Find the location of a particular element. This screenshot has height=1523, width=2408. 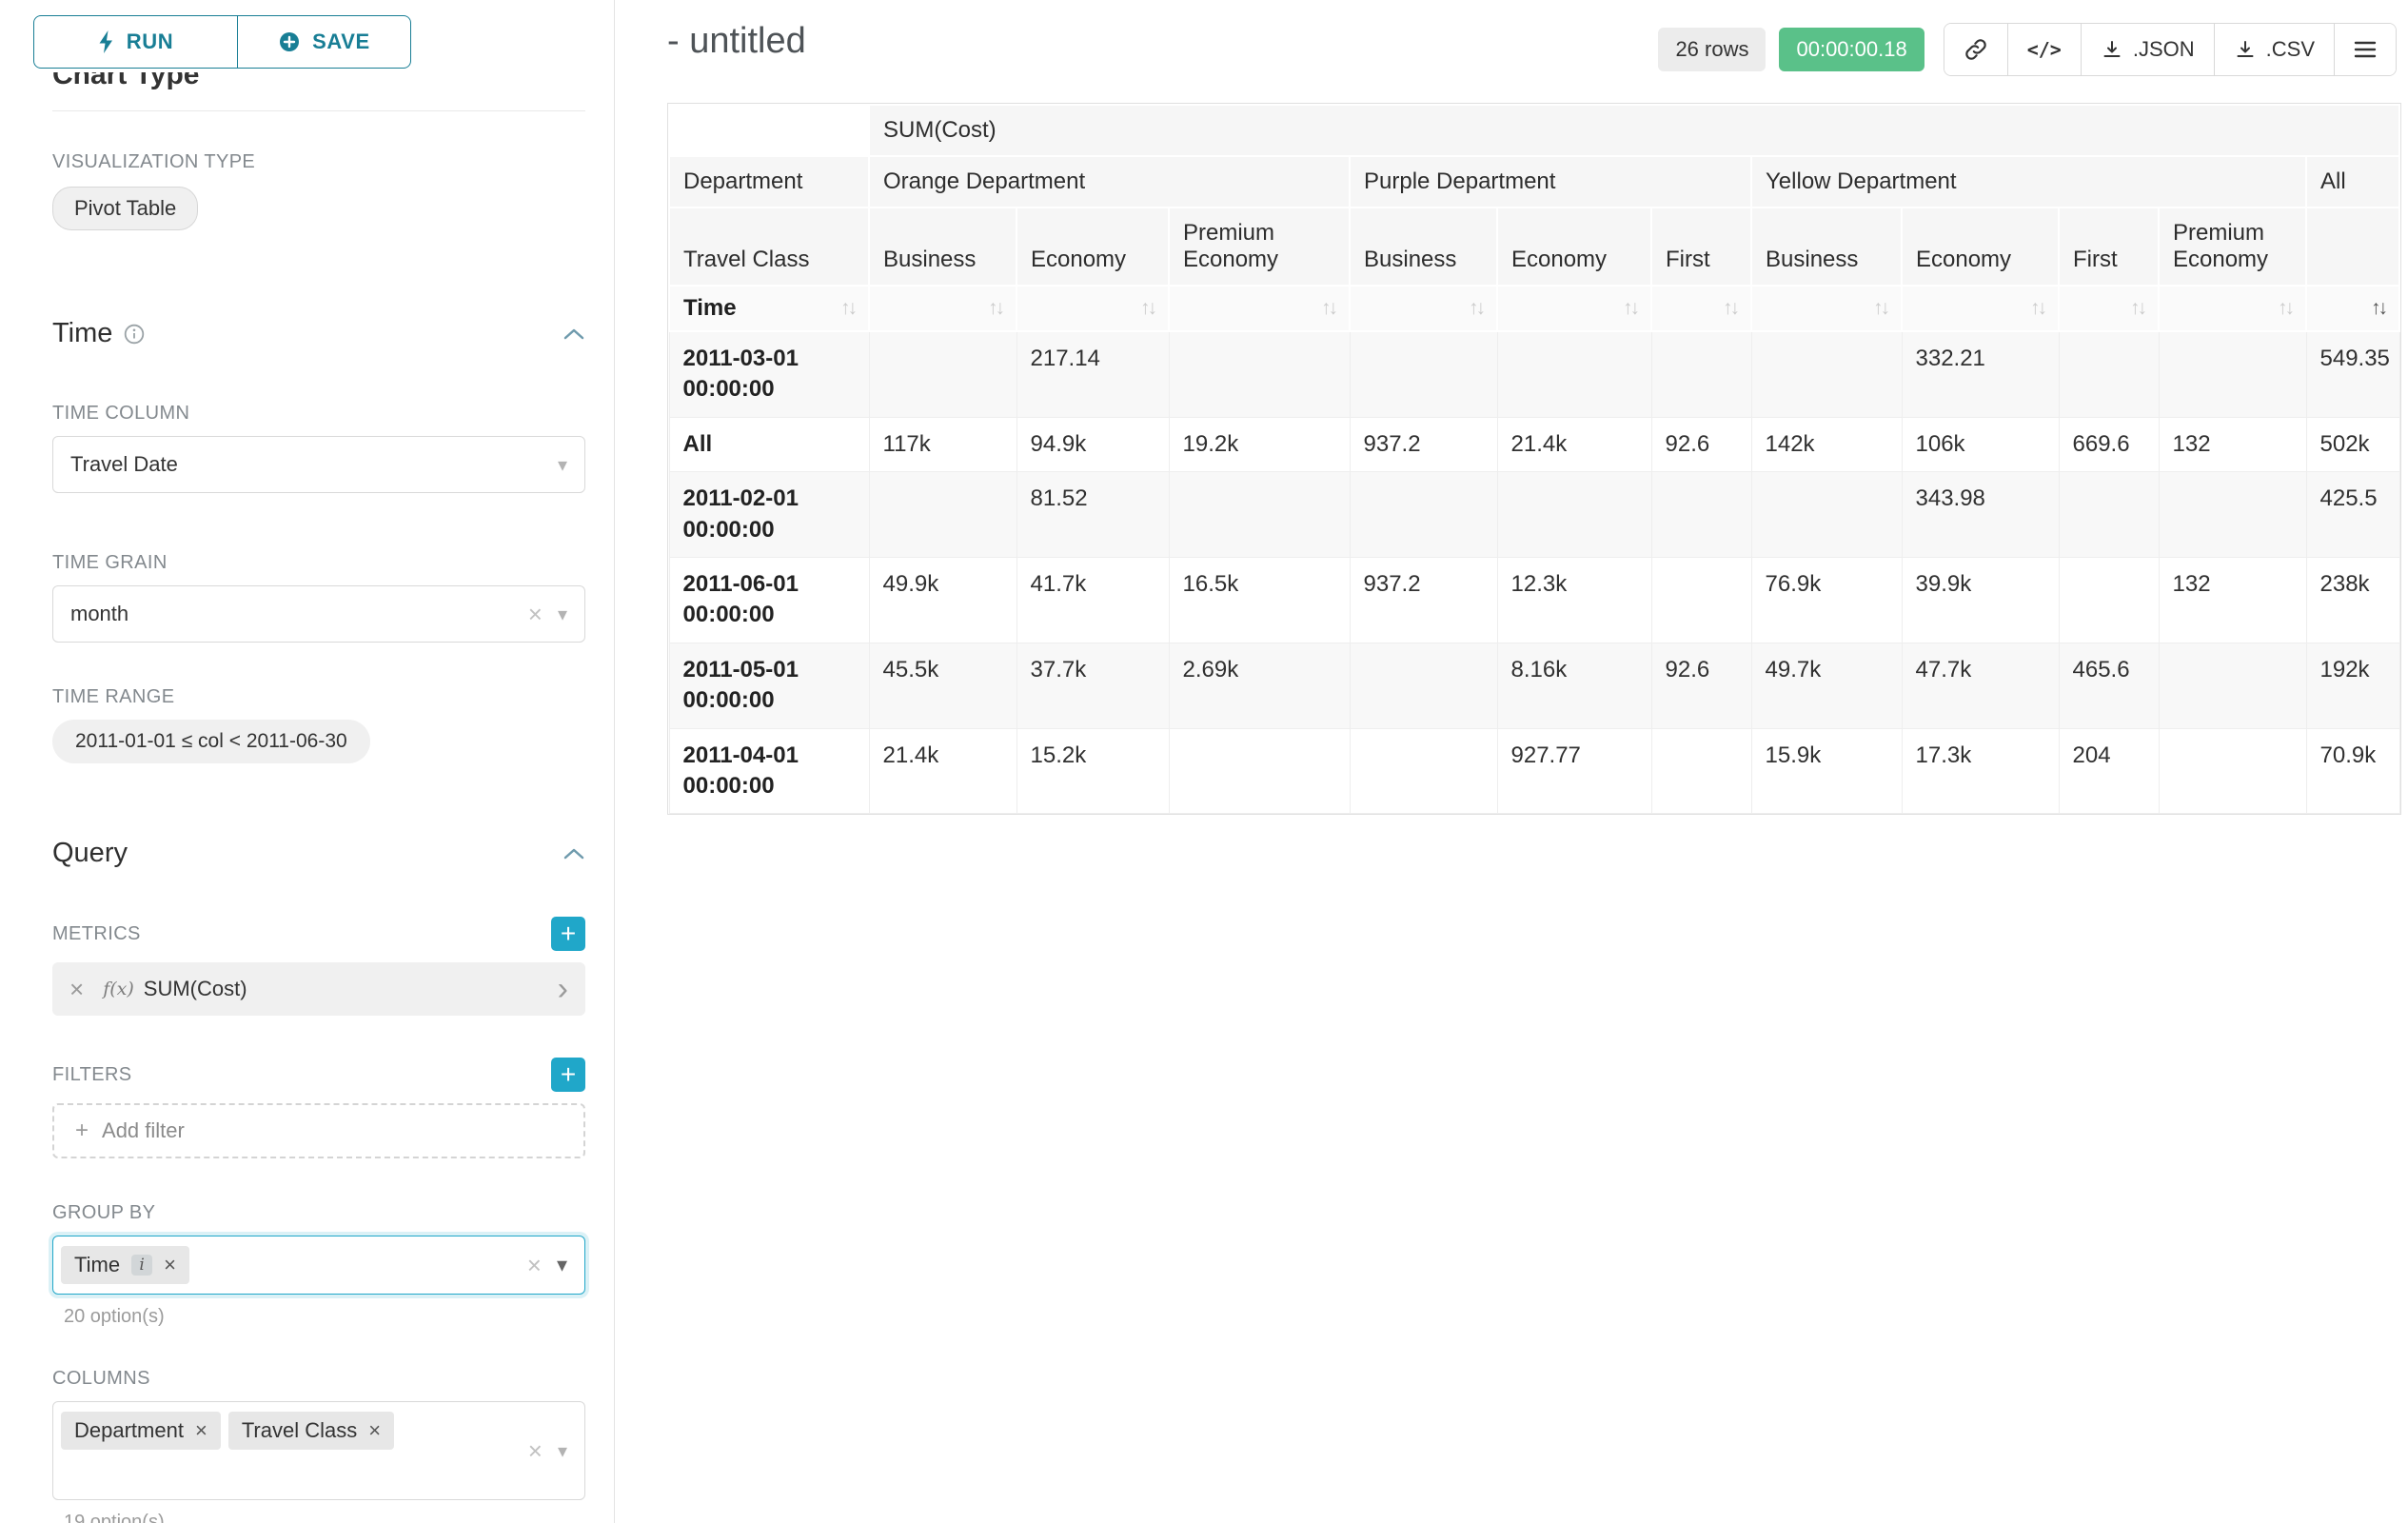

chart-type-section-clipped: Chart Type is located at coordinates (318, 88).